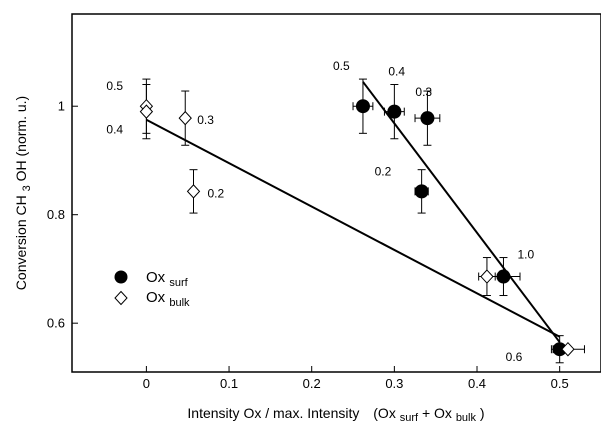 The height and width of the screenshot is (425, 601). Describe the element at coordinates (312, 383) in the screenshot. I see `x-tick-label: 0.2` at that location.